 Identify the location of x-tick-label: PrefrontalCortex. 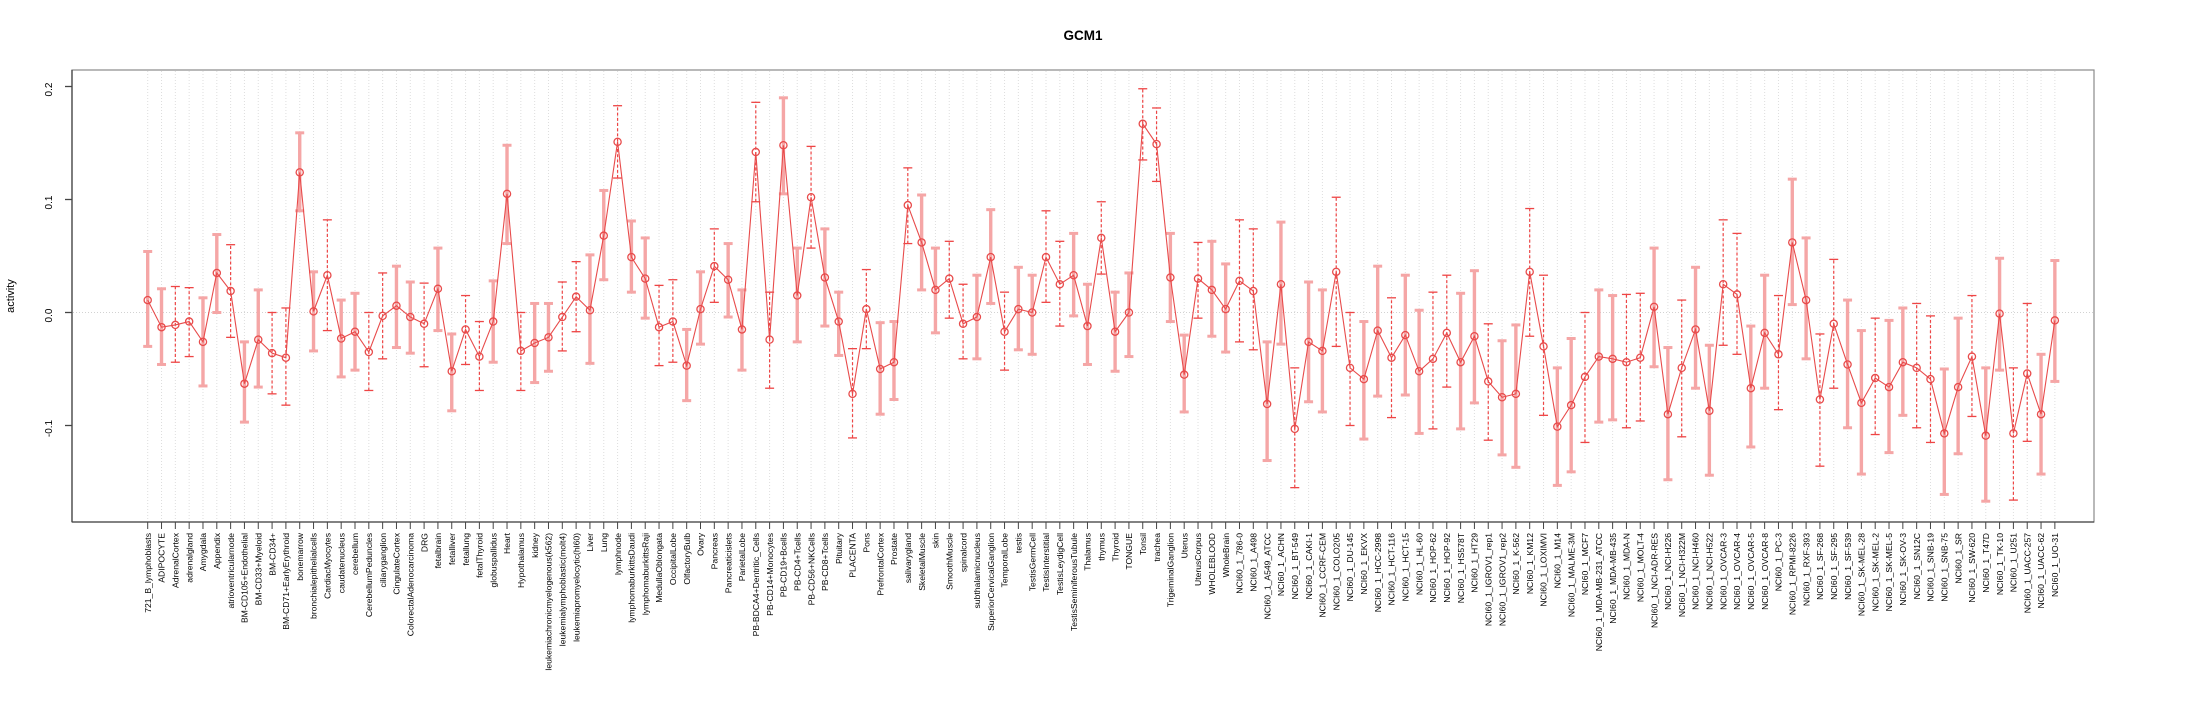
(880, 563).